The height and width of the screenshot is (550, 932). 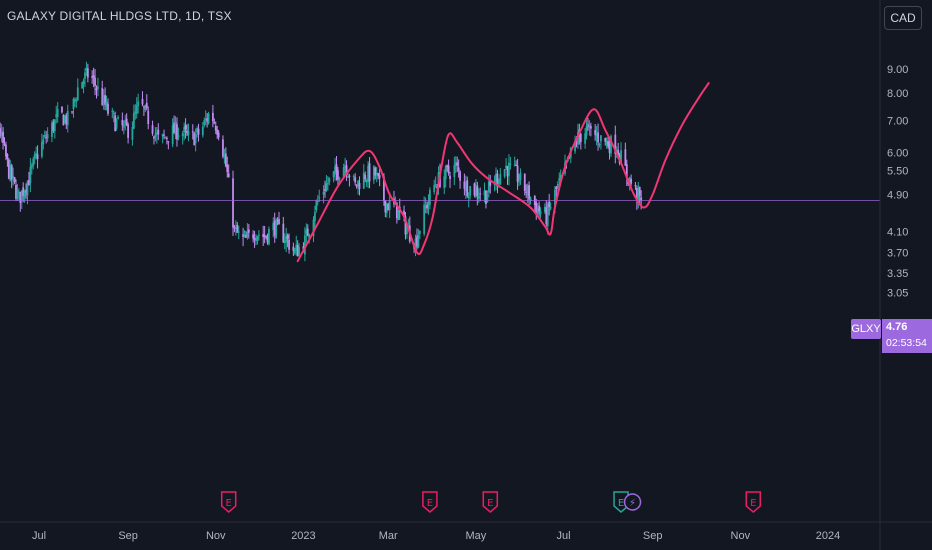 What do you see at coordinates (907, 336) in the screenshot?
I see `last-price-tag: 4.76 02:53:54` at bounding box center [907, 336].